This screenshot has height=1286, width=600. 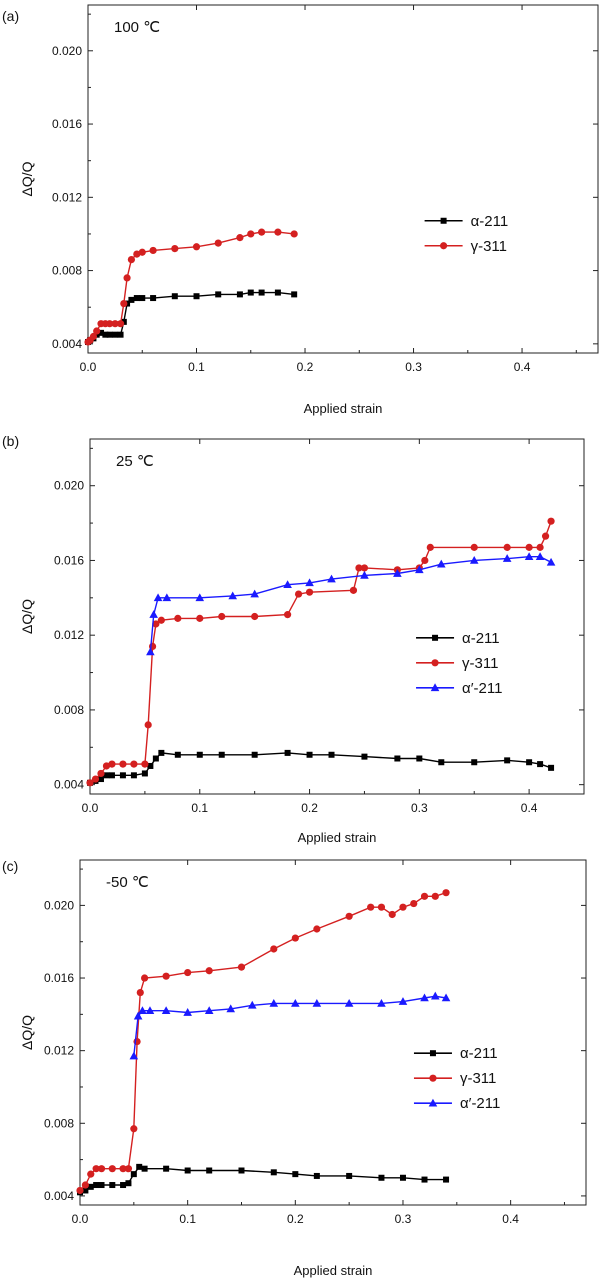 I want to click on y-axis-label: ΔQ/Q, so click(x=27, y=1032).